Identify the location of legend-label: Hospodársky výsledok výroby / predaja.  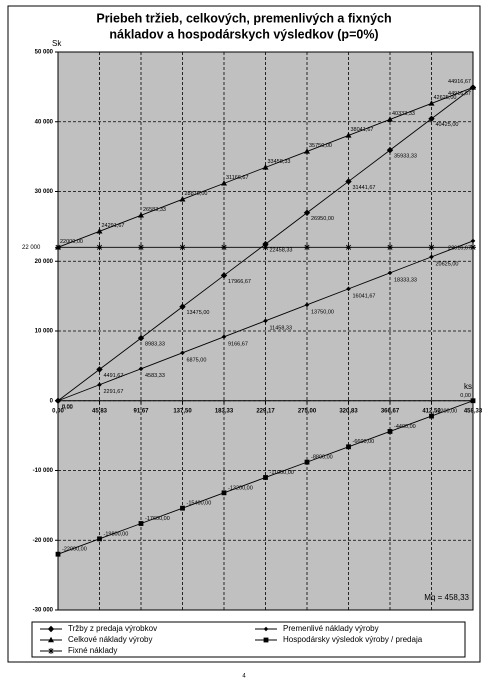
(353, 639).